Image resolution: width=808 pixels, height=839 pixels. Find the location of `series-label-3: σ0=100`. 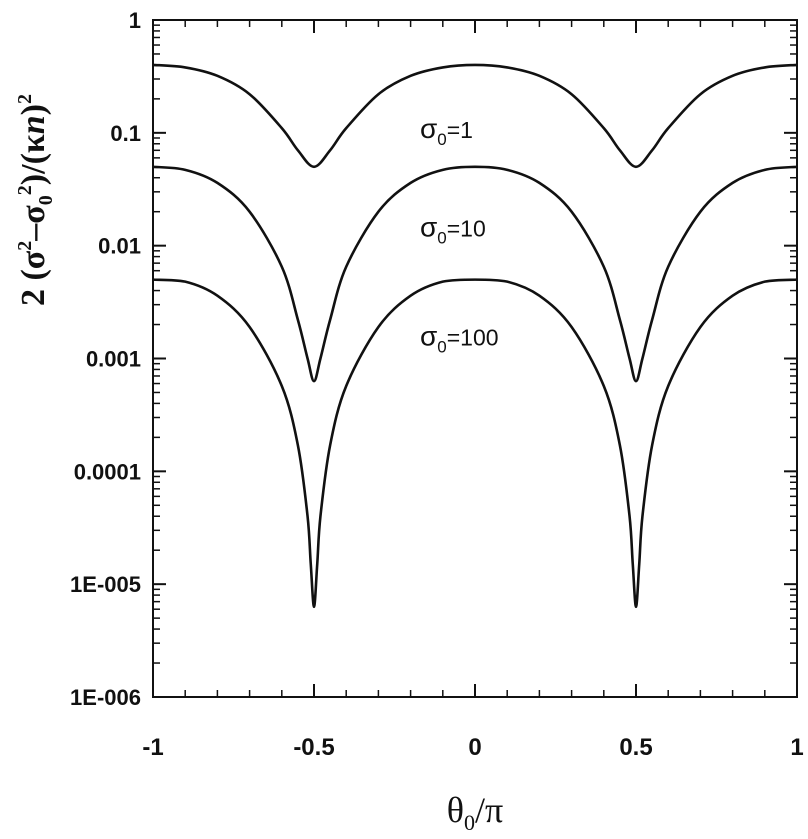

series-label-3: σ0=100 is located at coordinates (459, 339).